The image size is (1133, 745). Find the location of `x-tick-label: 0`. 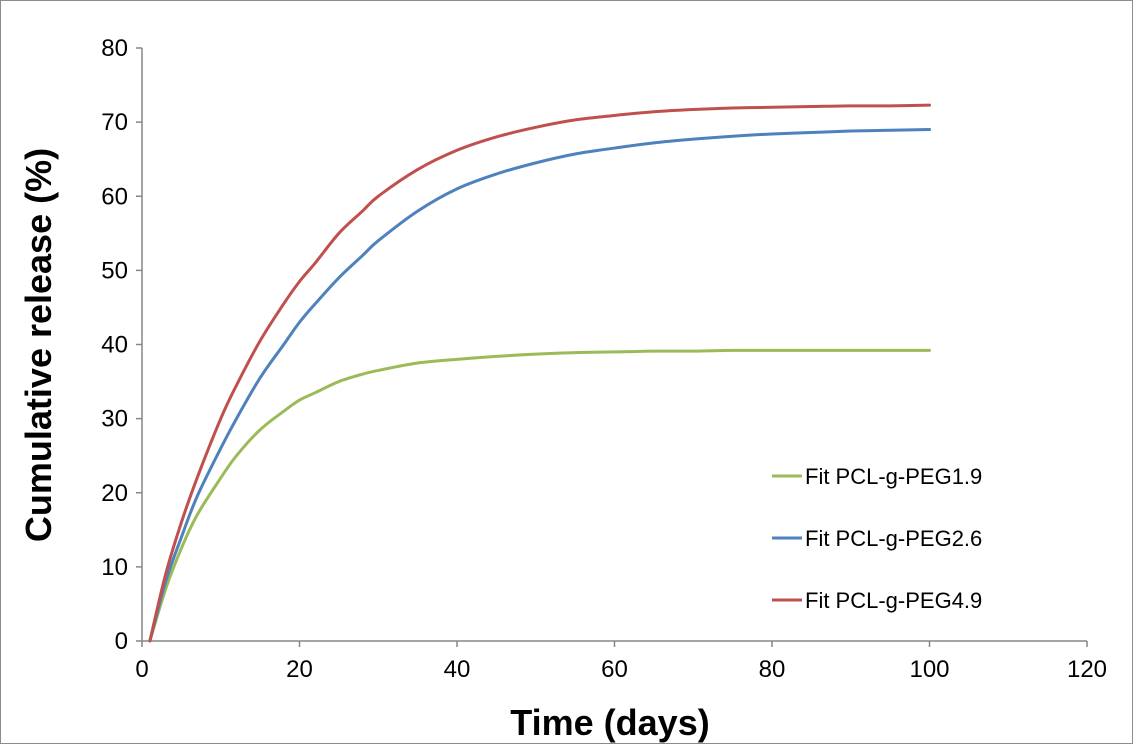

x-tick-label: 0 is located at coordinates (141, 669).